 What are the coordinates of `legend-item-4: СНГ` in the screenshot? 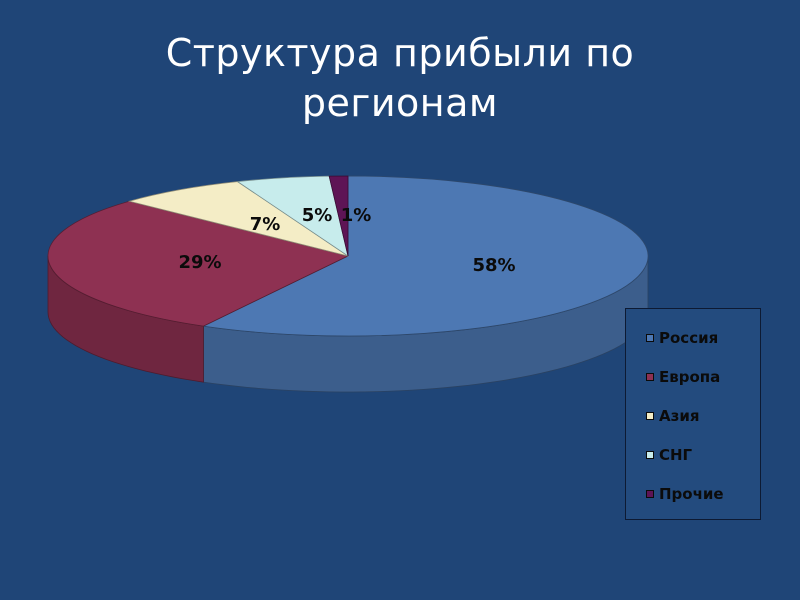 It's located at (669, 455).